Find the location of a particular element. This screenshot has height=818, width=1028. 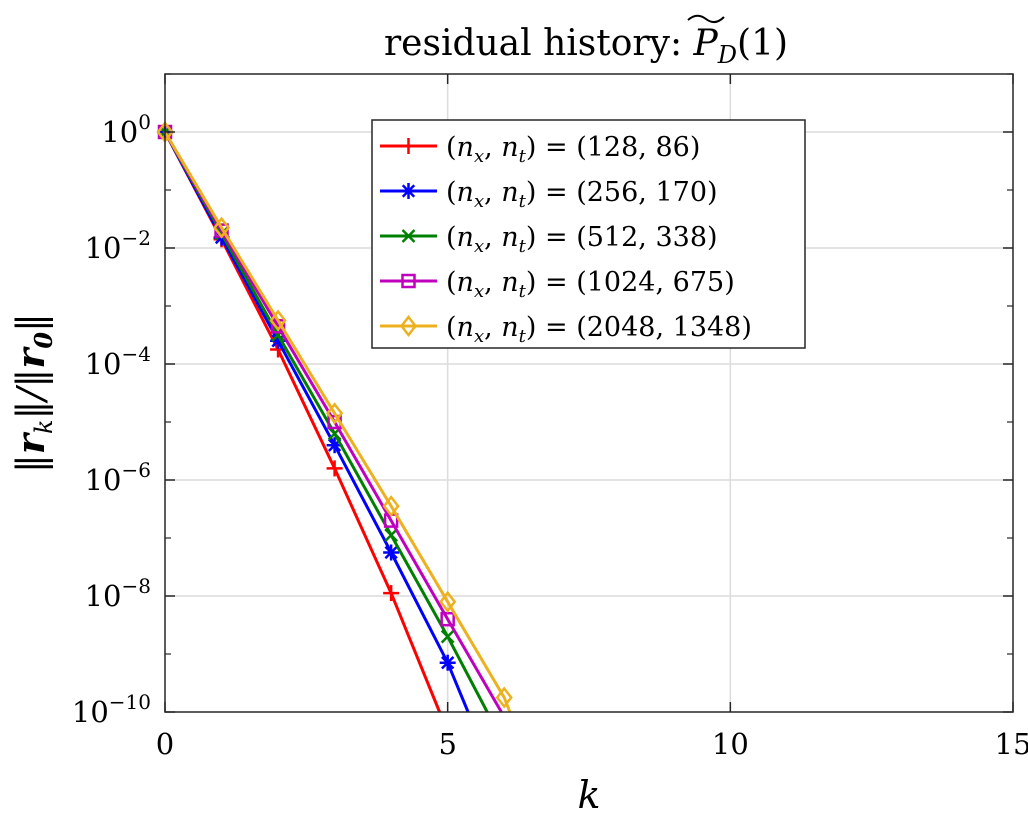

x-axis-label: k is located at coordinates (588, 795).